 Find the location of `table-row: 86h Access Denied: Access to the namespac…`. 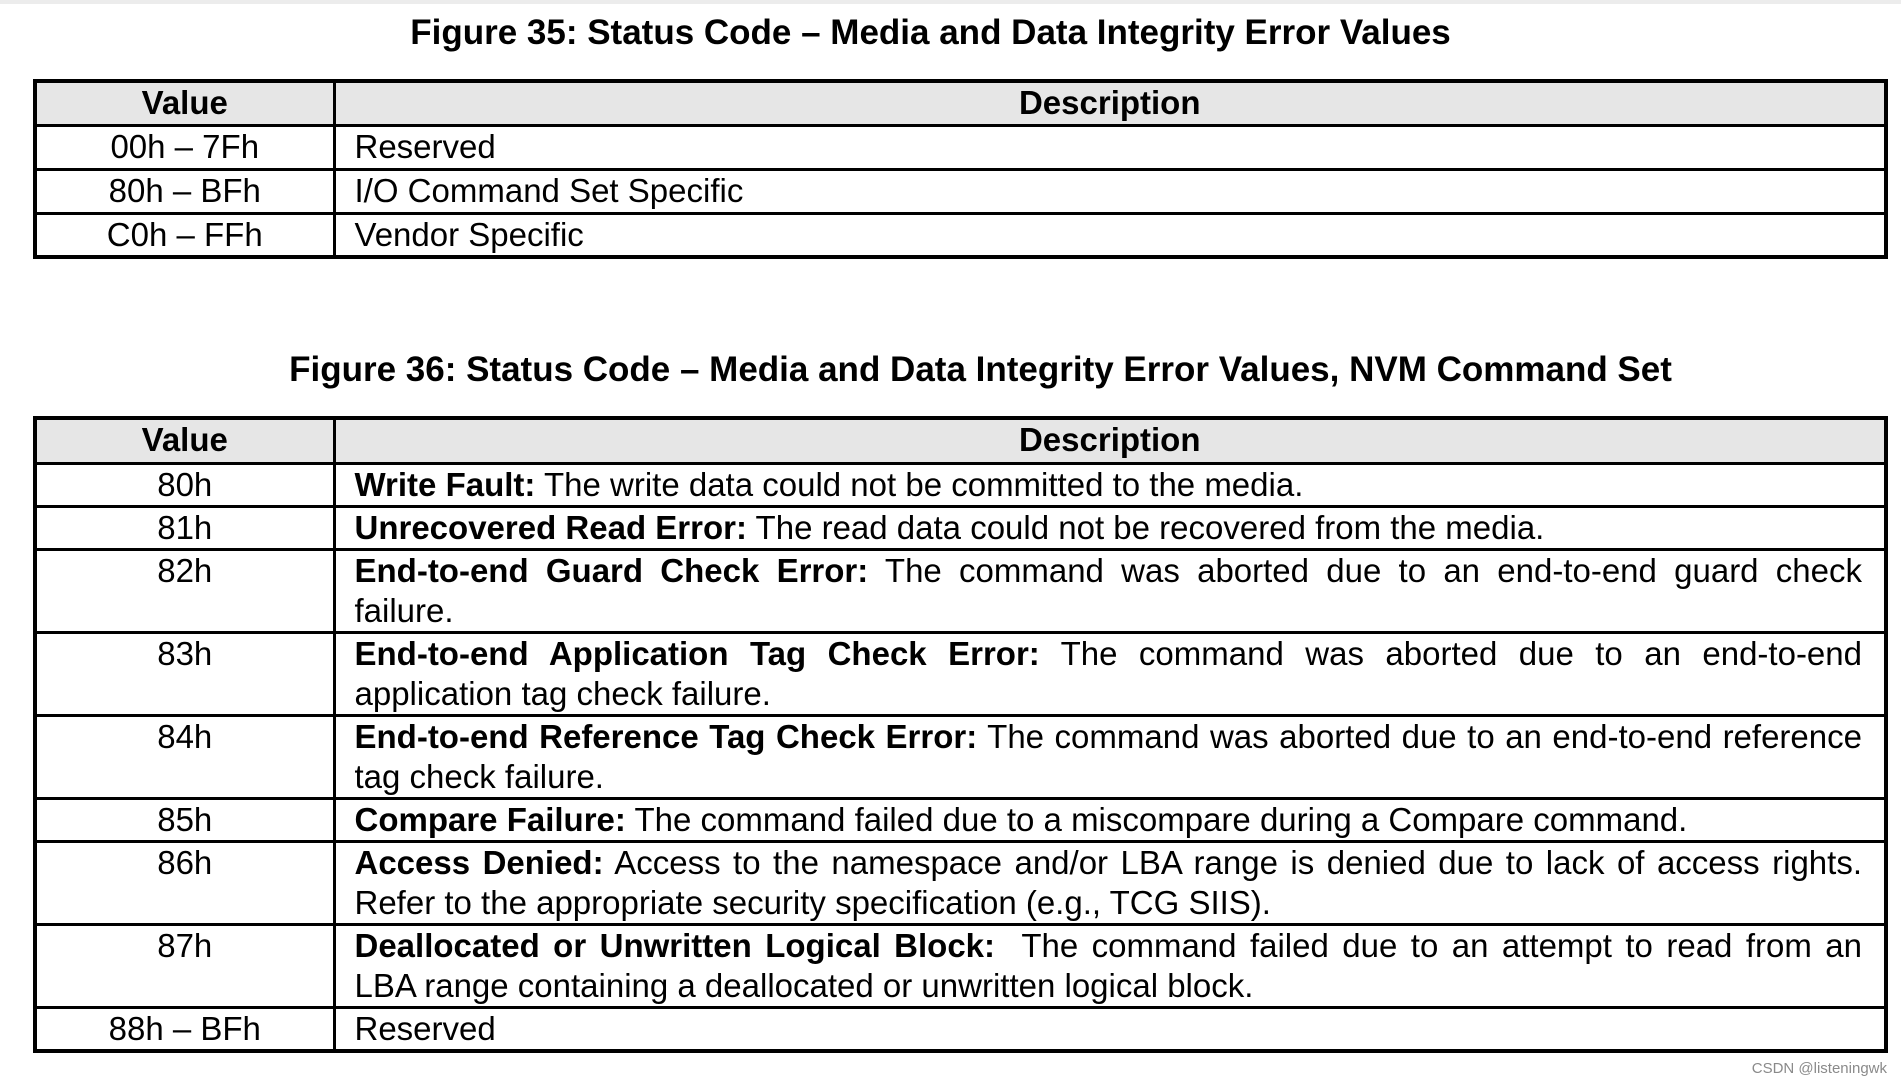

table-row: 86h Access Denied: Access to the namespac… is located at coordinates (960, 882).